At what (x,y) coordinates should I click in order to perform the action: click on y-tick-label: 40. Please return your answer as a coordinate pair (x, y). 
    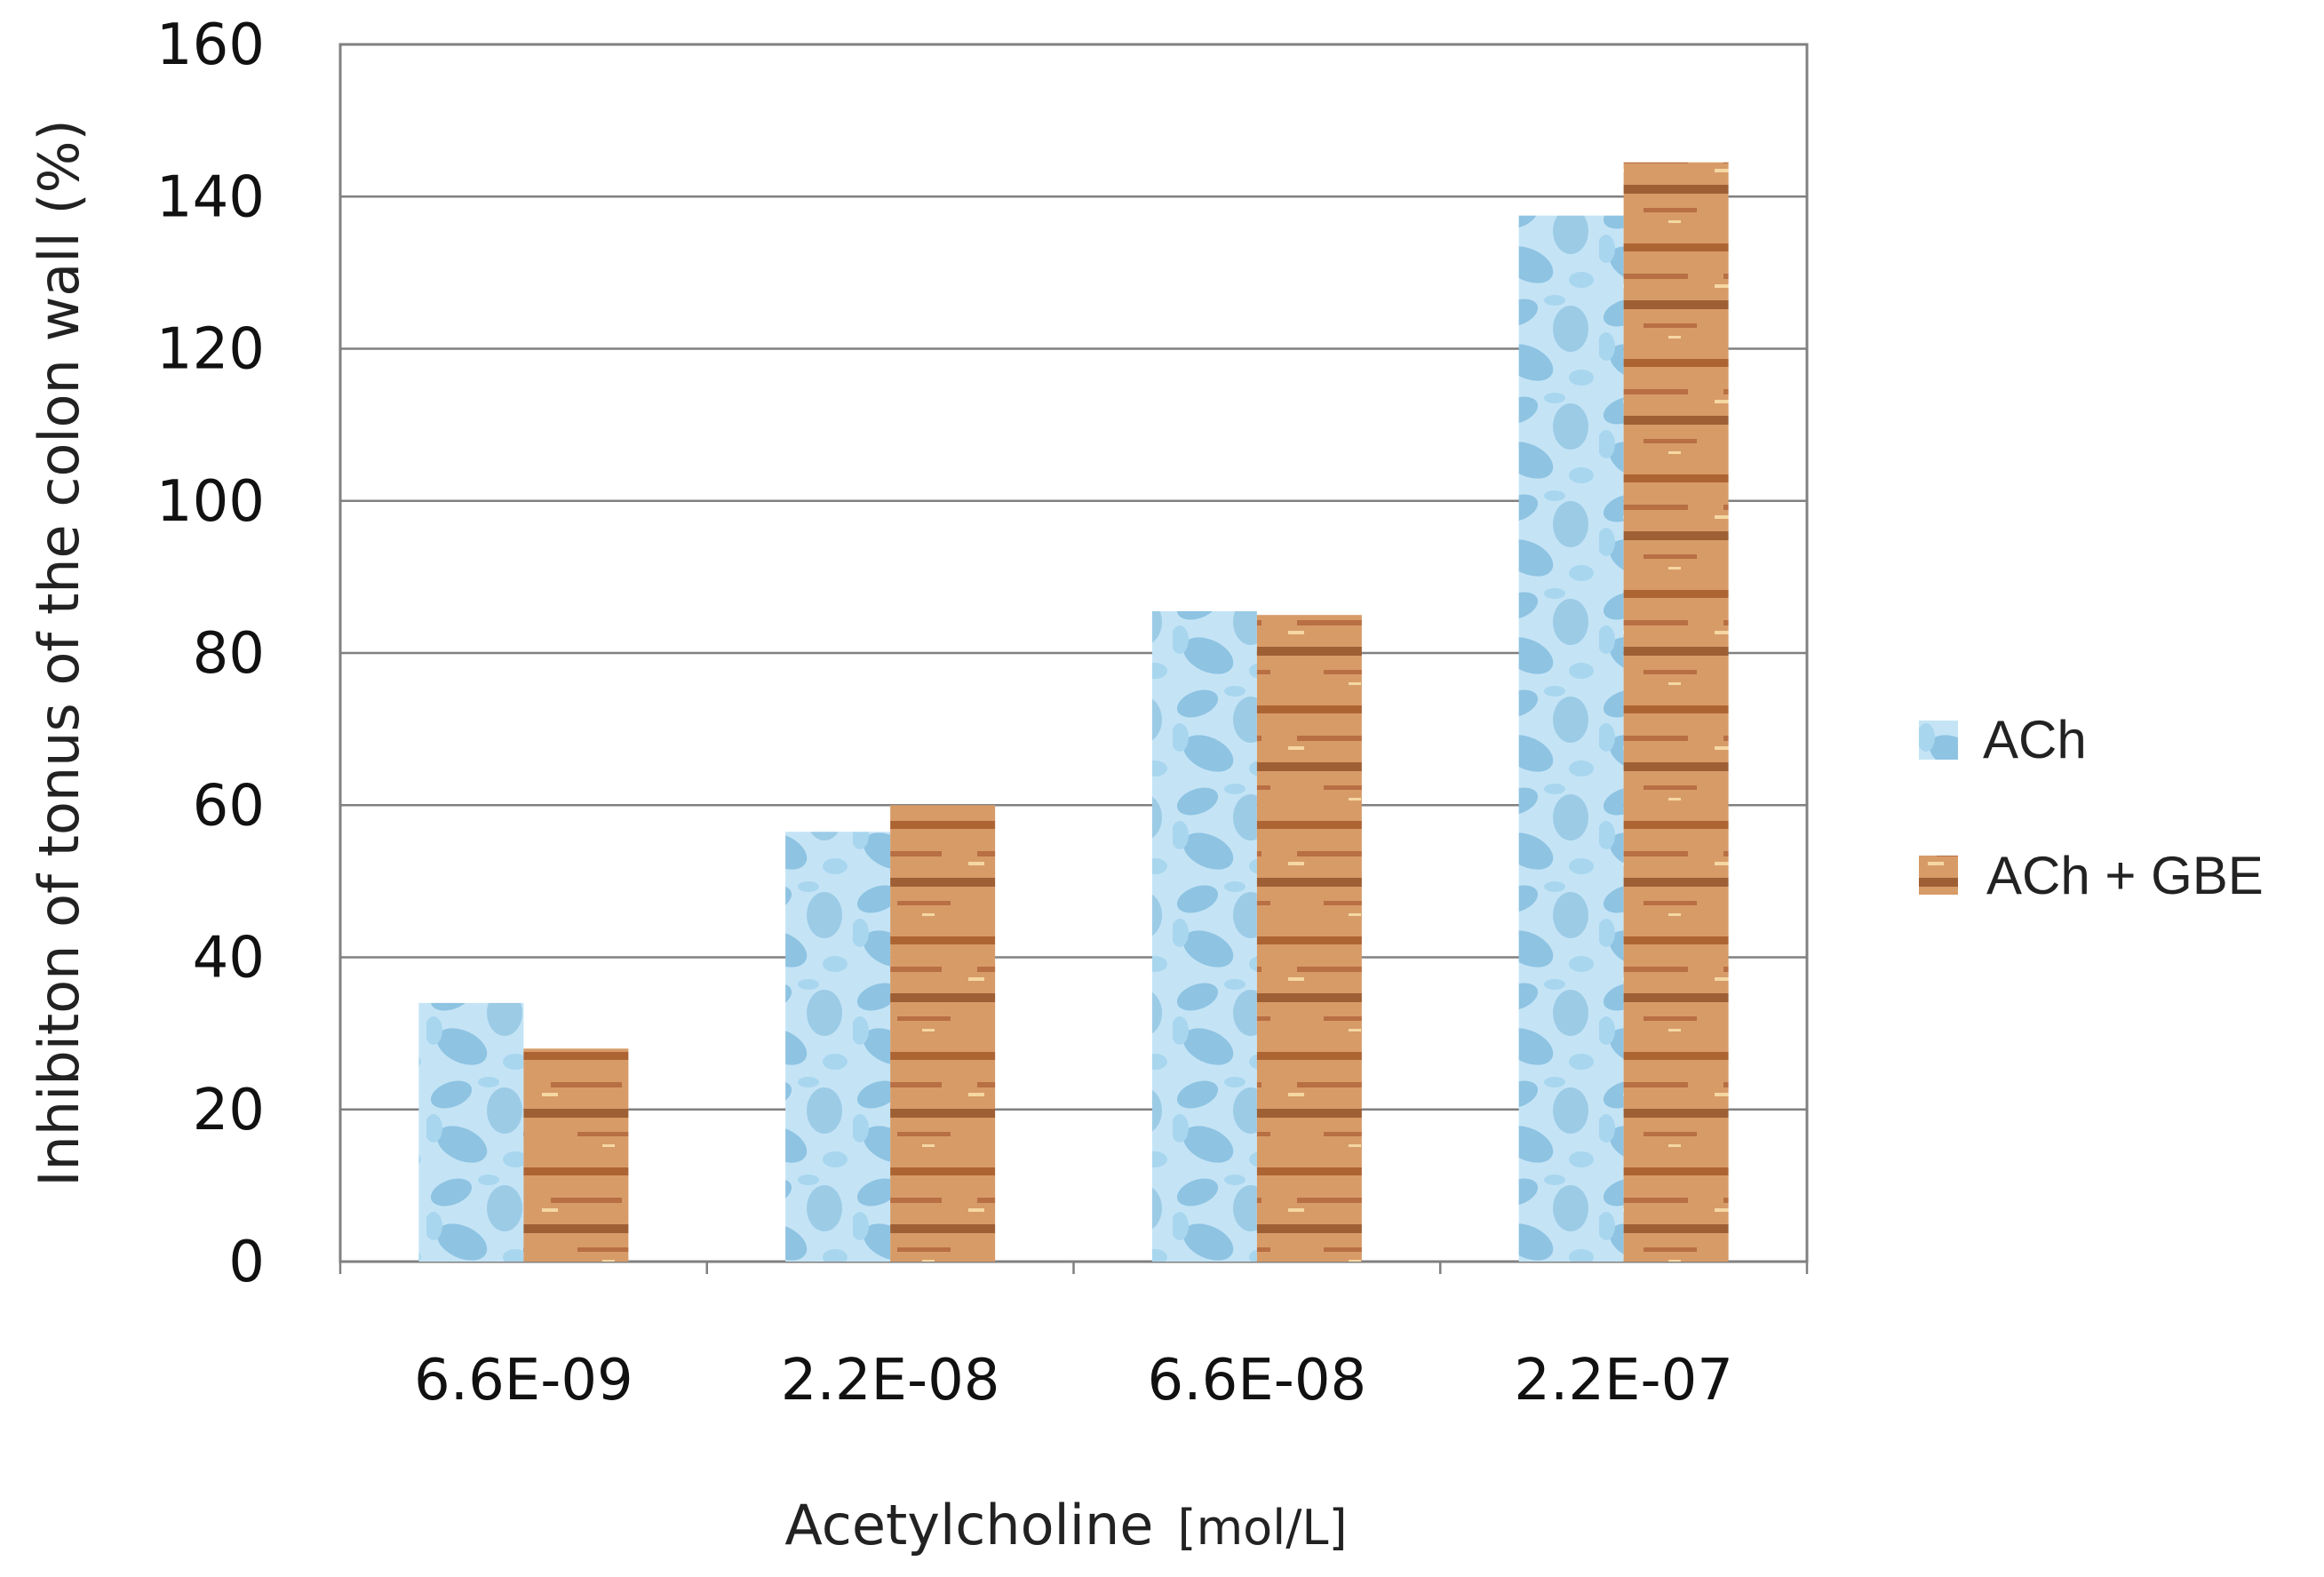
    Looking at the image, I should click on (229, 959).